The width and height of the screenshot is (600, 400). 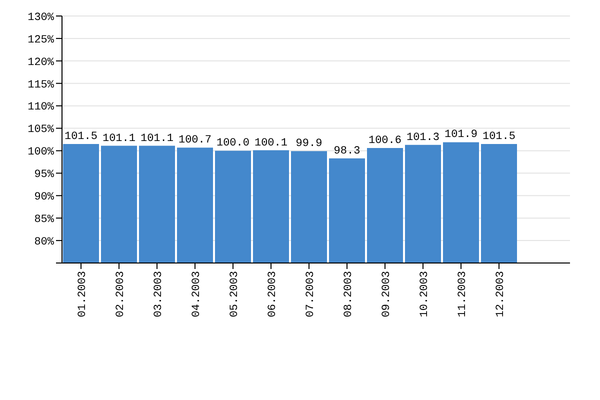 What do you see at coordinates (310, 294) in the screenshot?
I see `x-tick-label: 07.2003` at bounding box center [310, 294].